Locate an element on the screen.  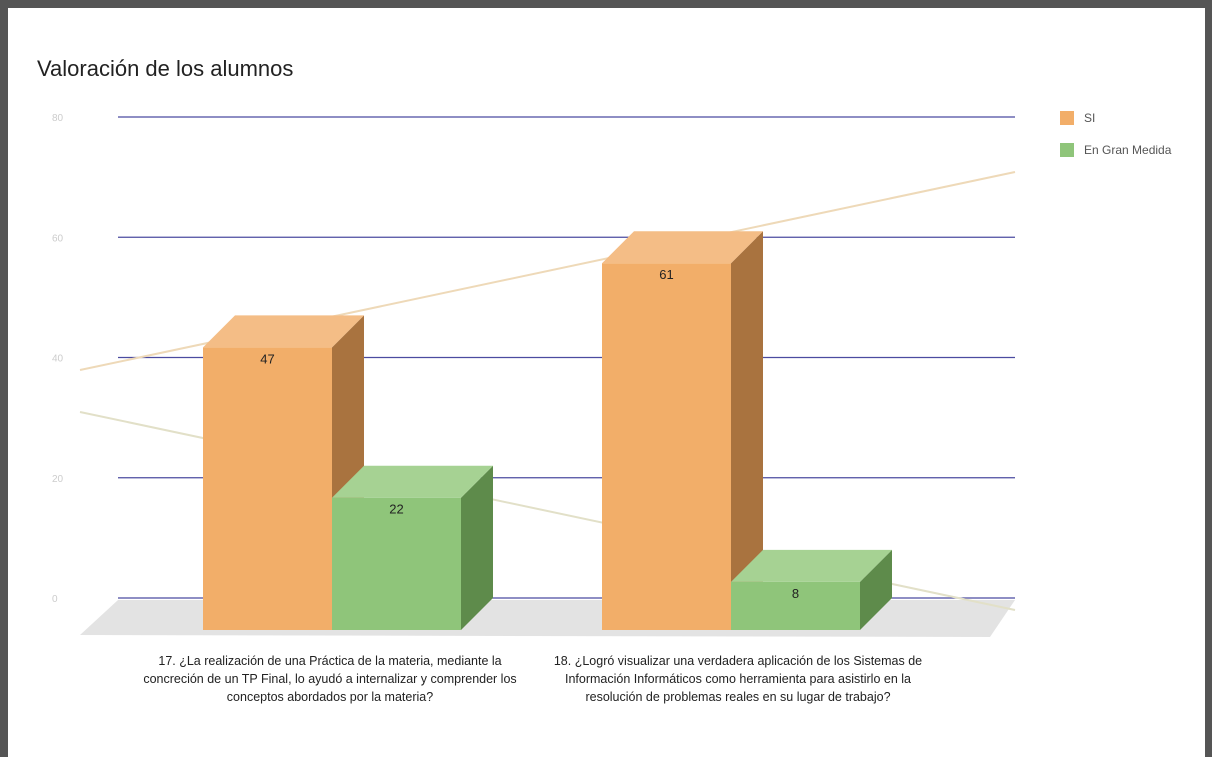
y-tick-label: 20 is located at coordinates (58, 479).